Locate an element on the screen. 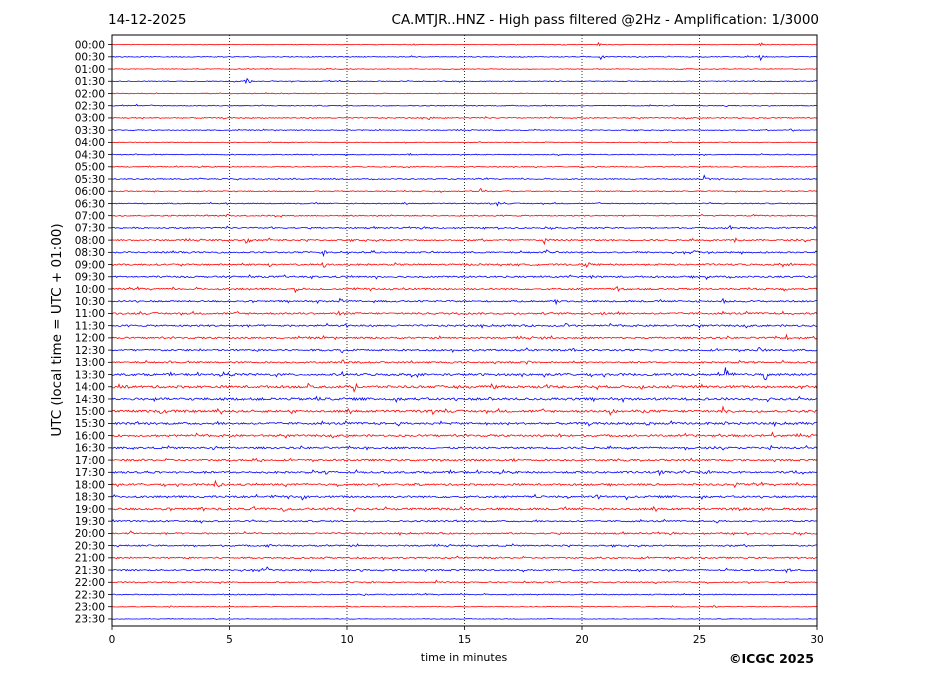  y-tick-label: 13:00 is located at coordinates (90, 363).